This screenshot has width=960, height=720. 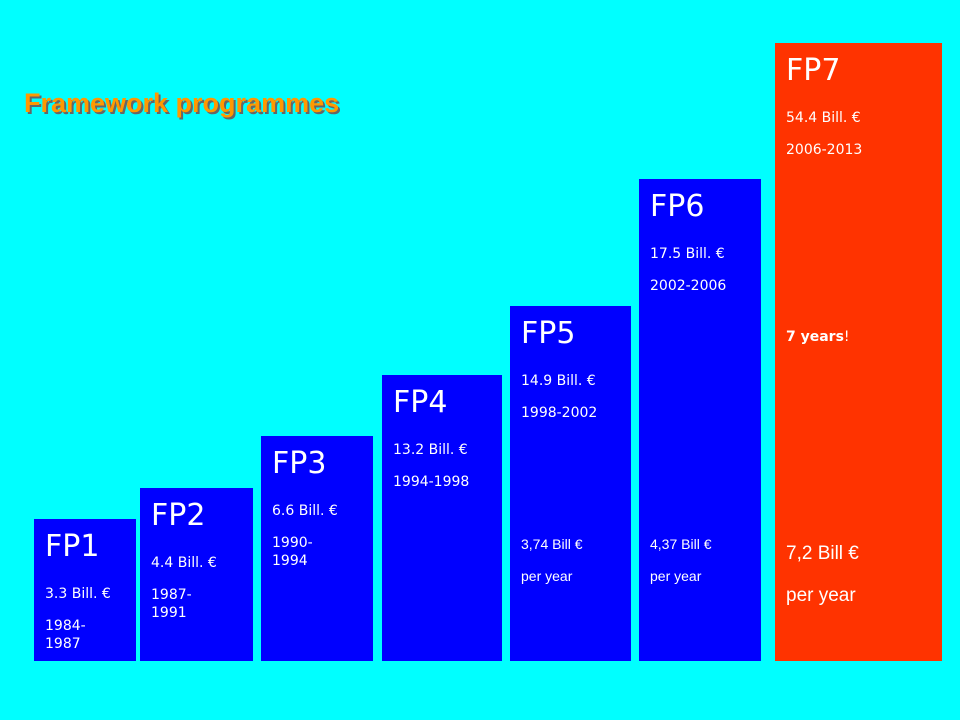 What do you see at coordinates (681, 560) in the screenshot?
I see `bar-per-year: 4,37 Bill € per year` at bounding box center [681, 560].